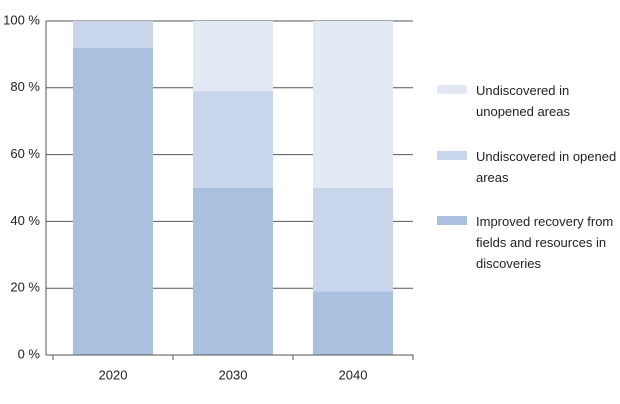 Image resolution: width=620 pixels, height=404 pixels. I want to click on y-tick-label: 60 %, so click(25, 153).